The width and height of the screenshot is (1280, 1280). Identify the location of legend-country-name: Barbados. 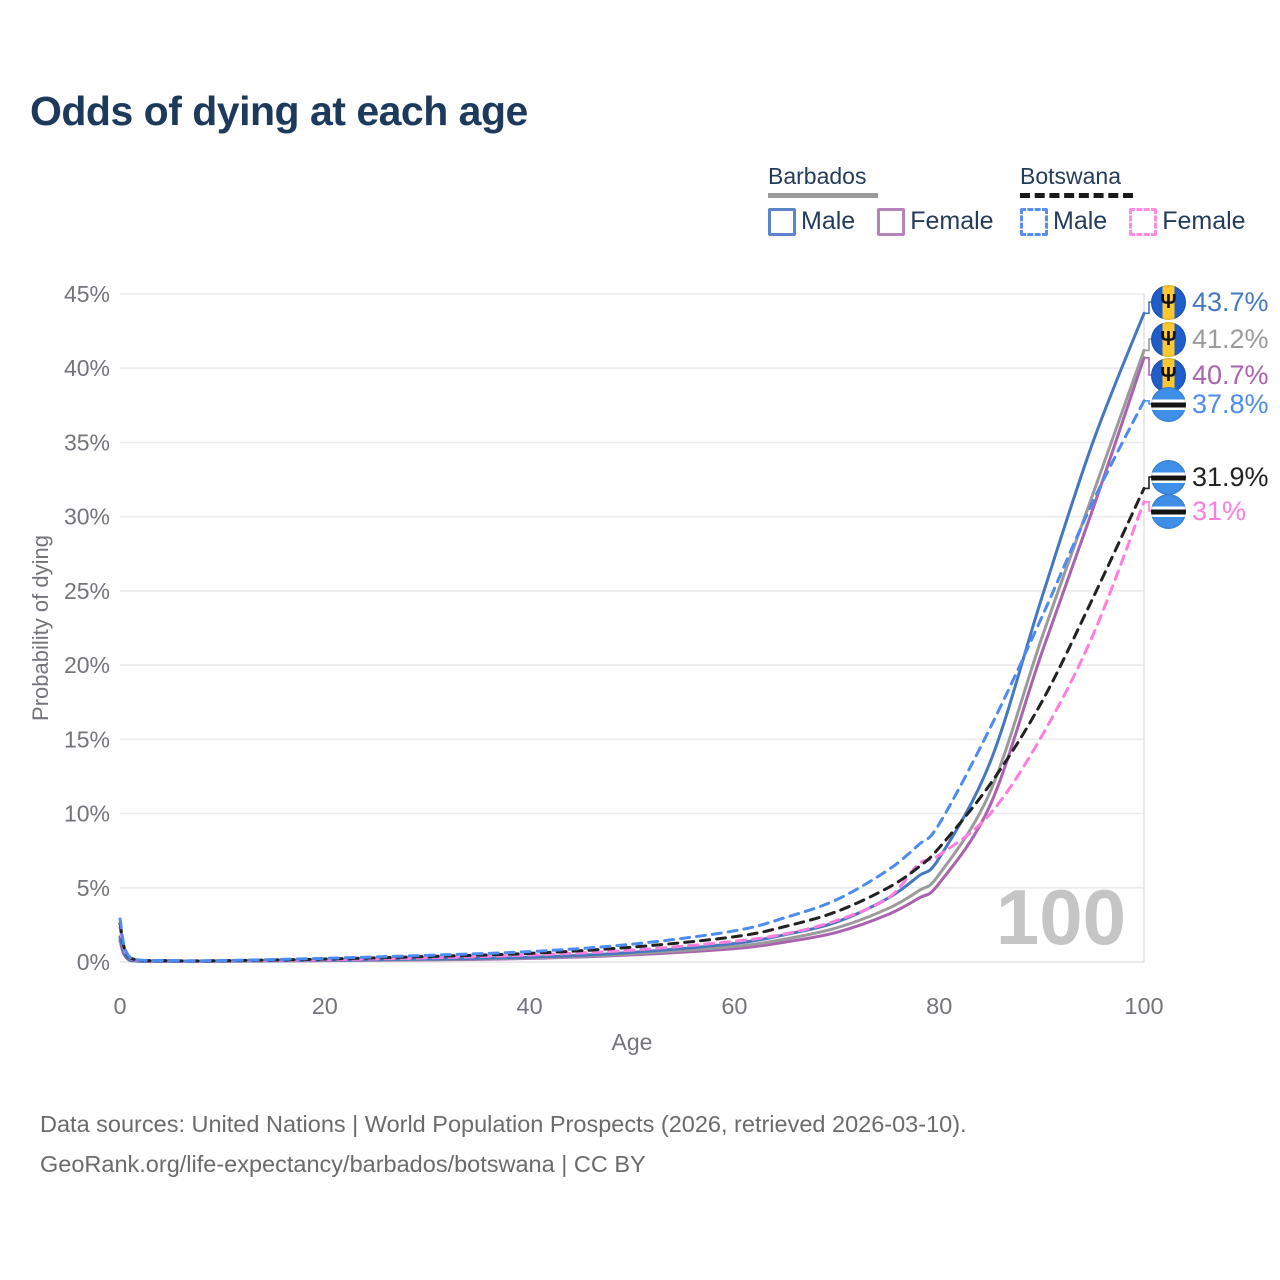
(817, 176).